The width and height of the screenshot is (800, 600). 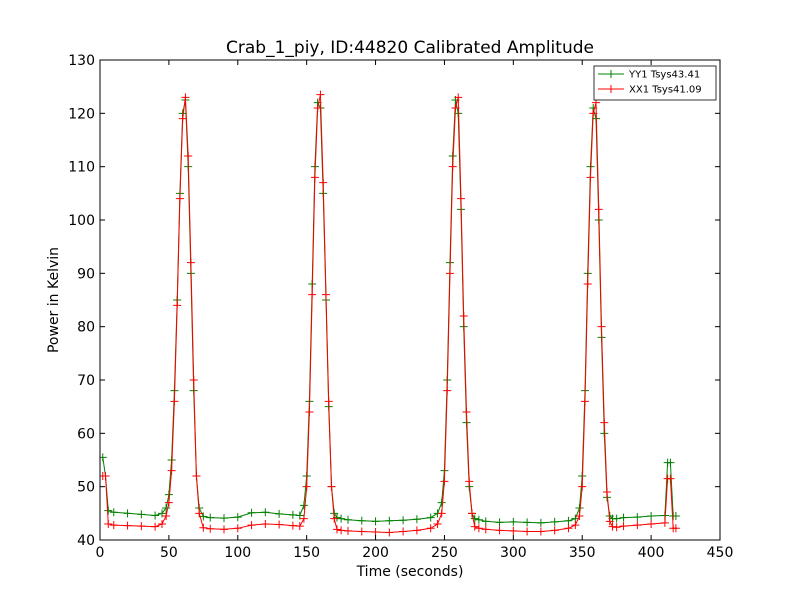 I want to click on x-tick-label: 450, so click(x=720, y=553).